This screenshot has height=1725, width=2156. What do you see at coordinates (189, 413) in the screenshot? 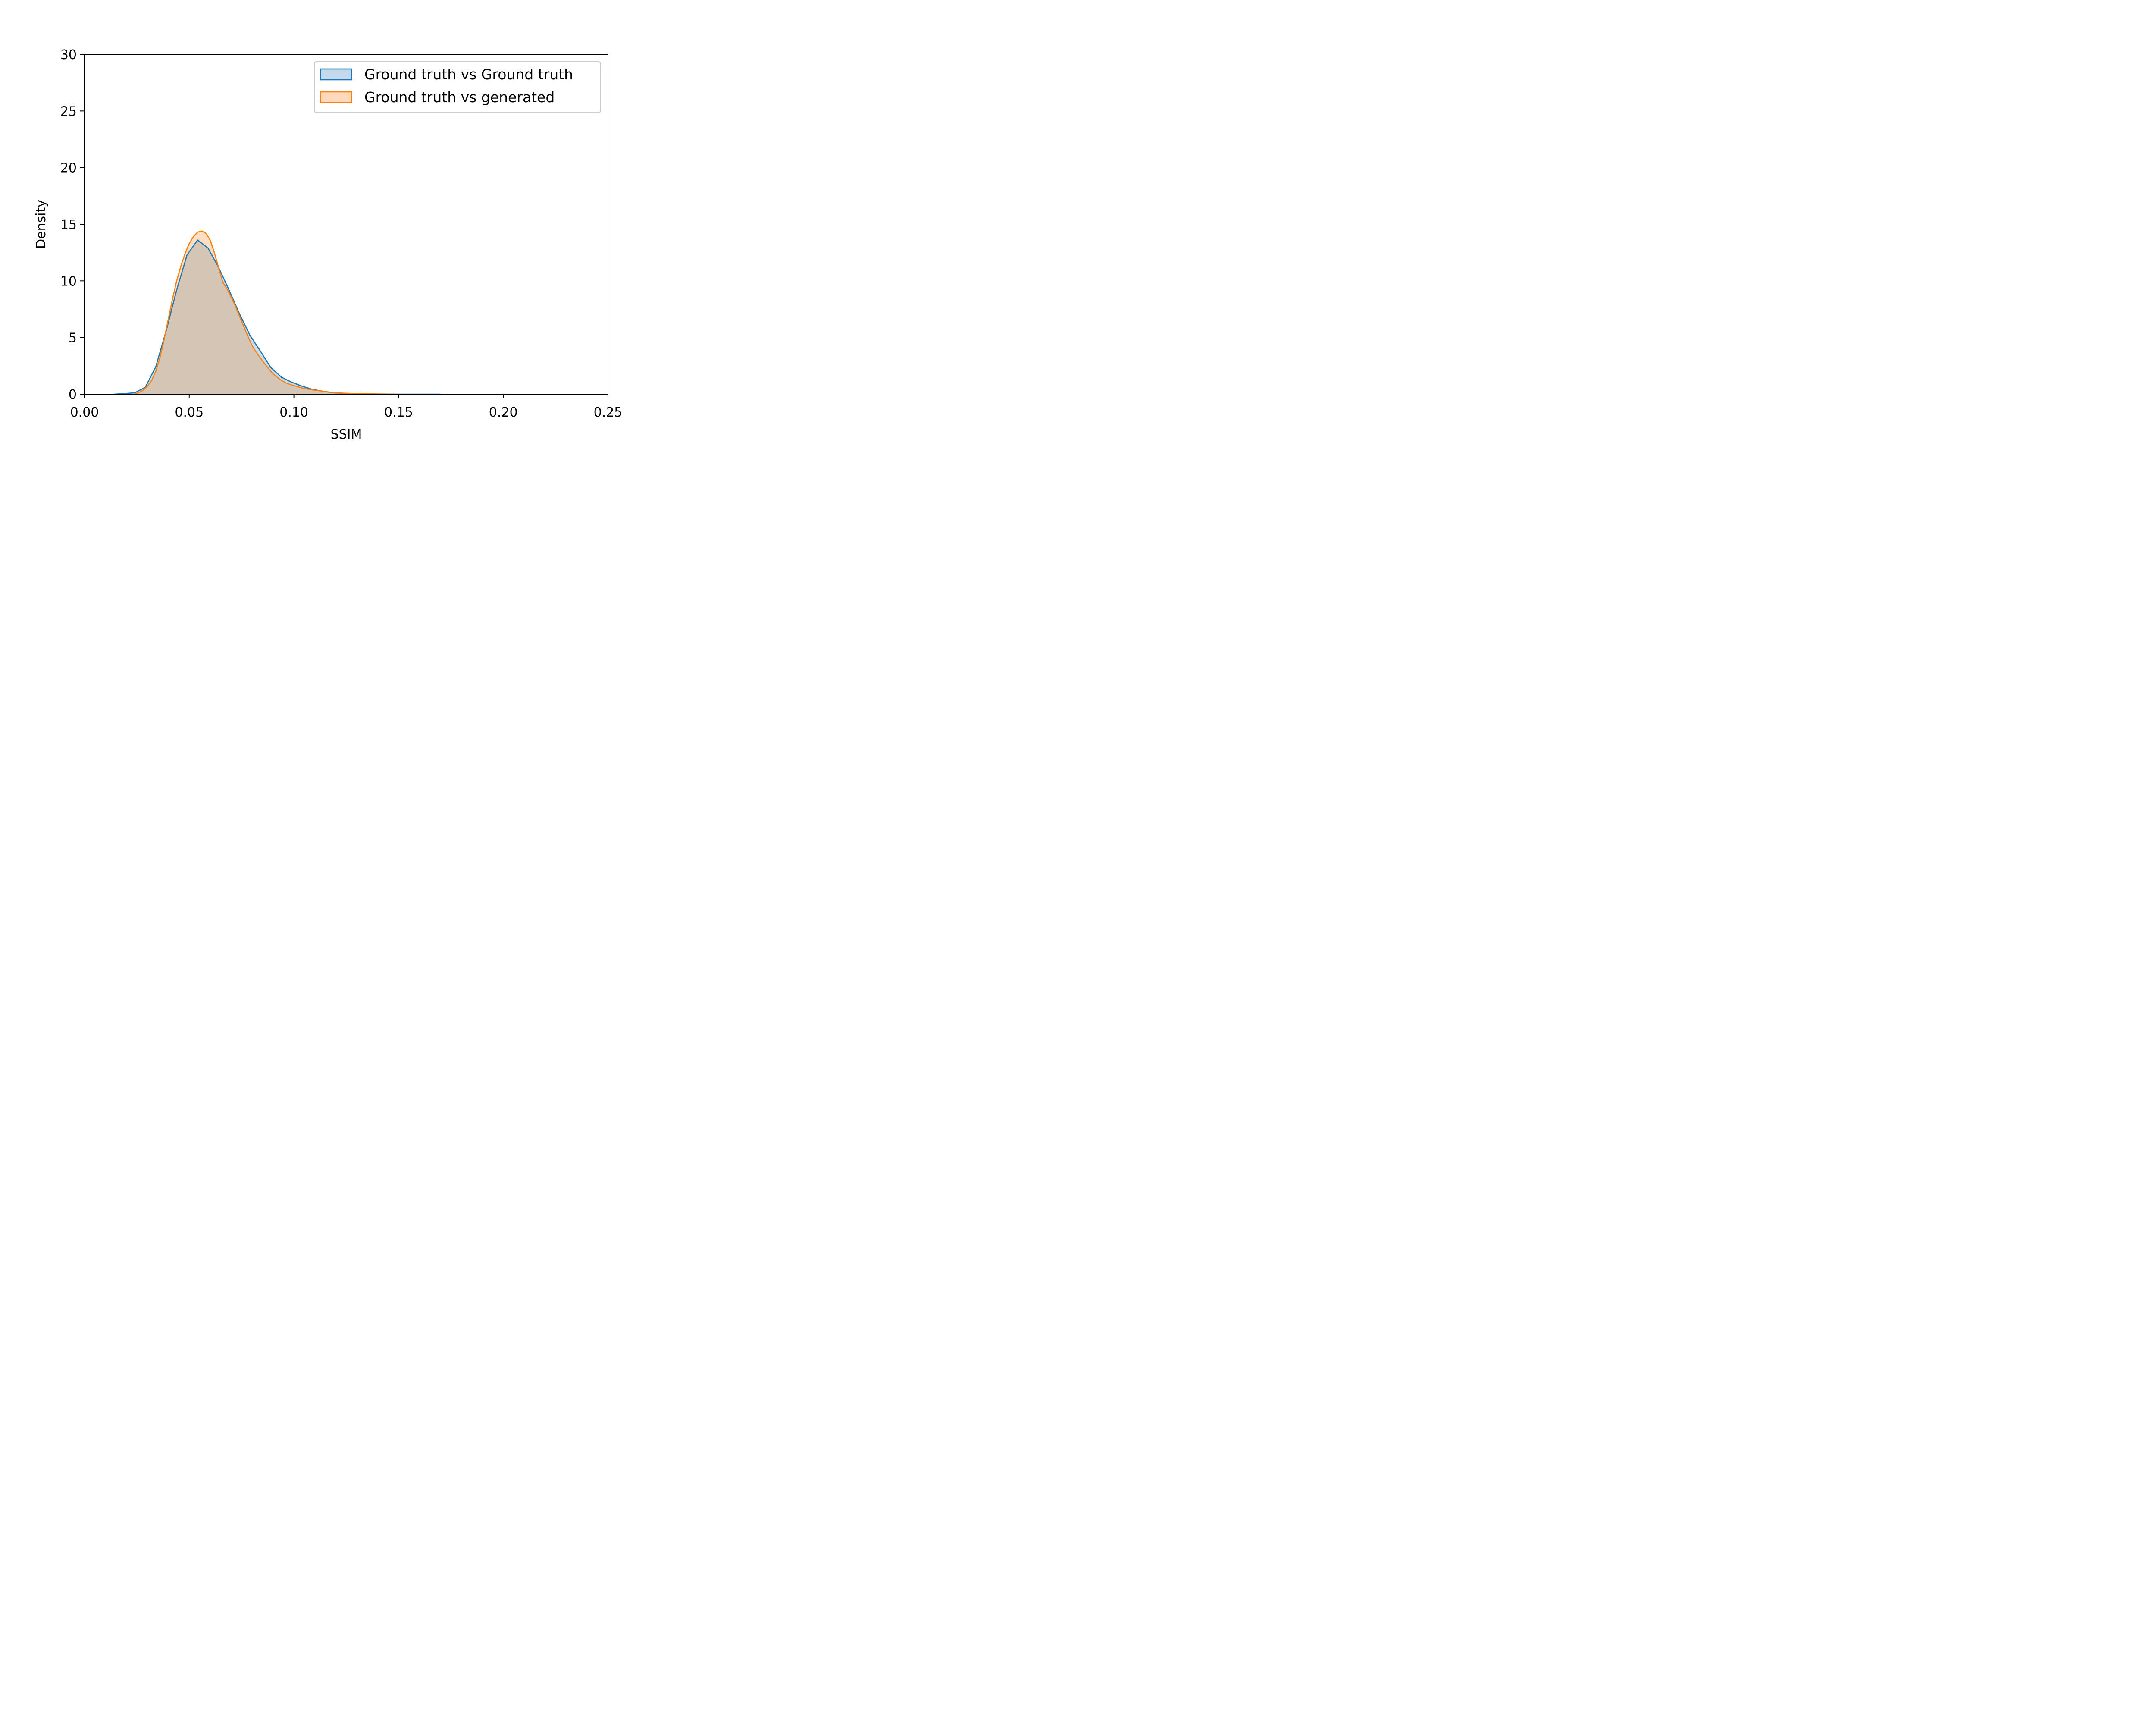
I see `x-tick-label: 0.05` at bounding box center [189, 413].